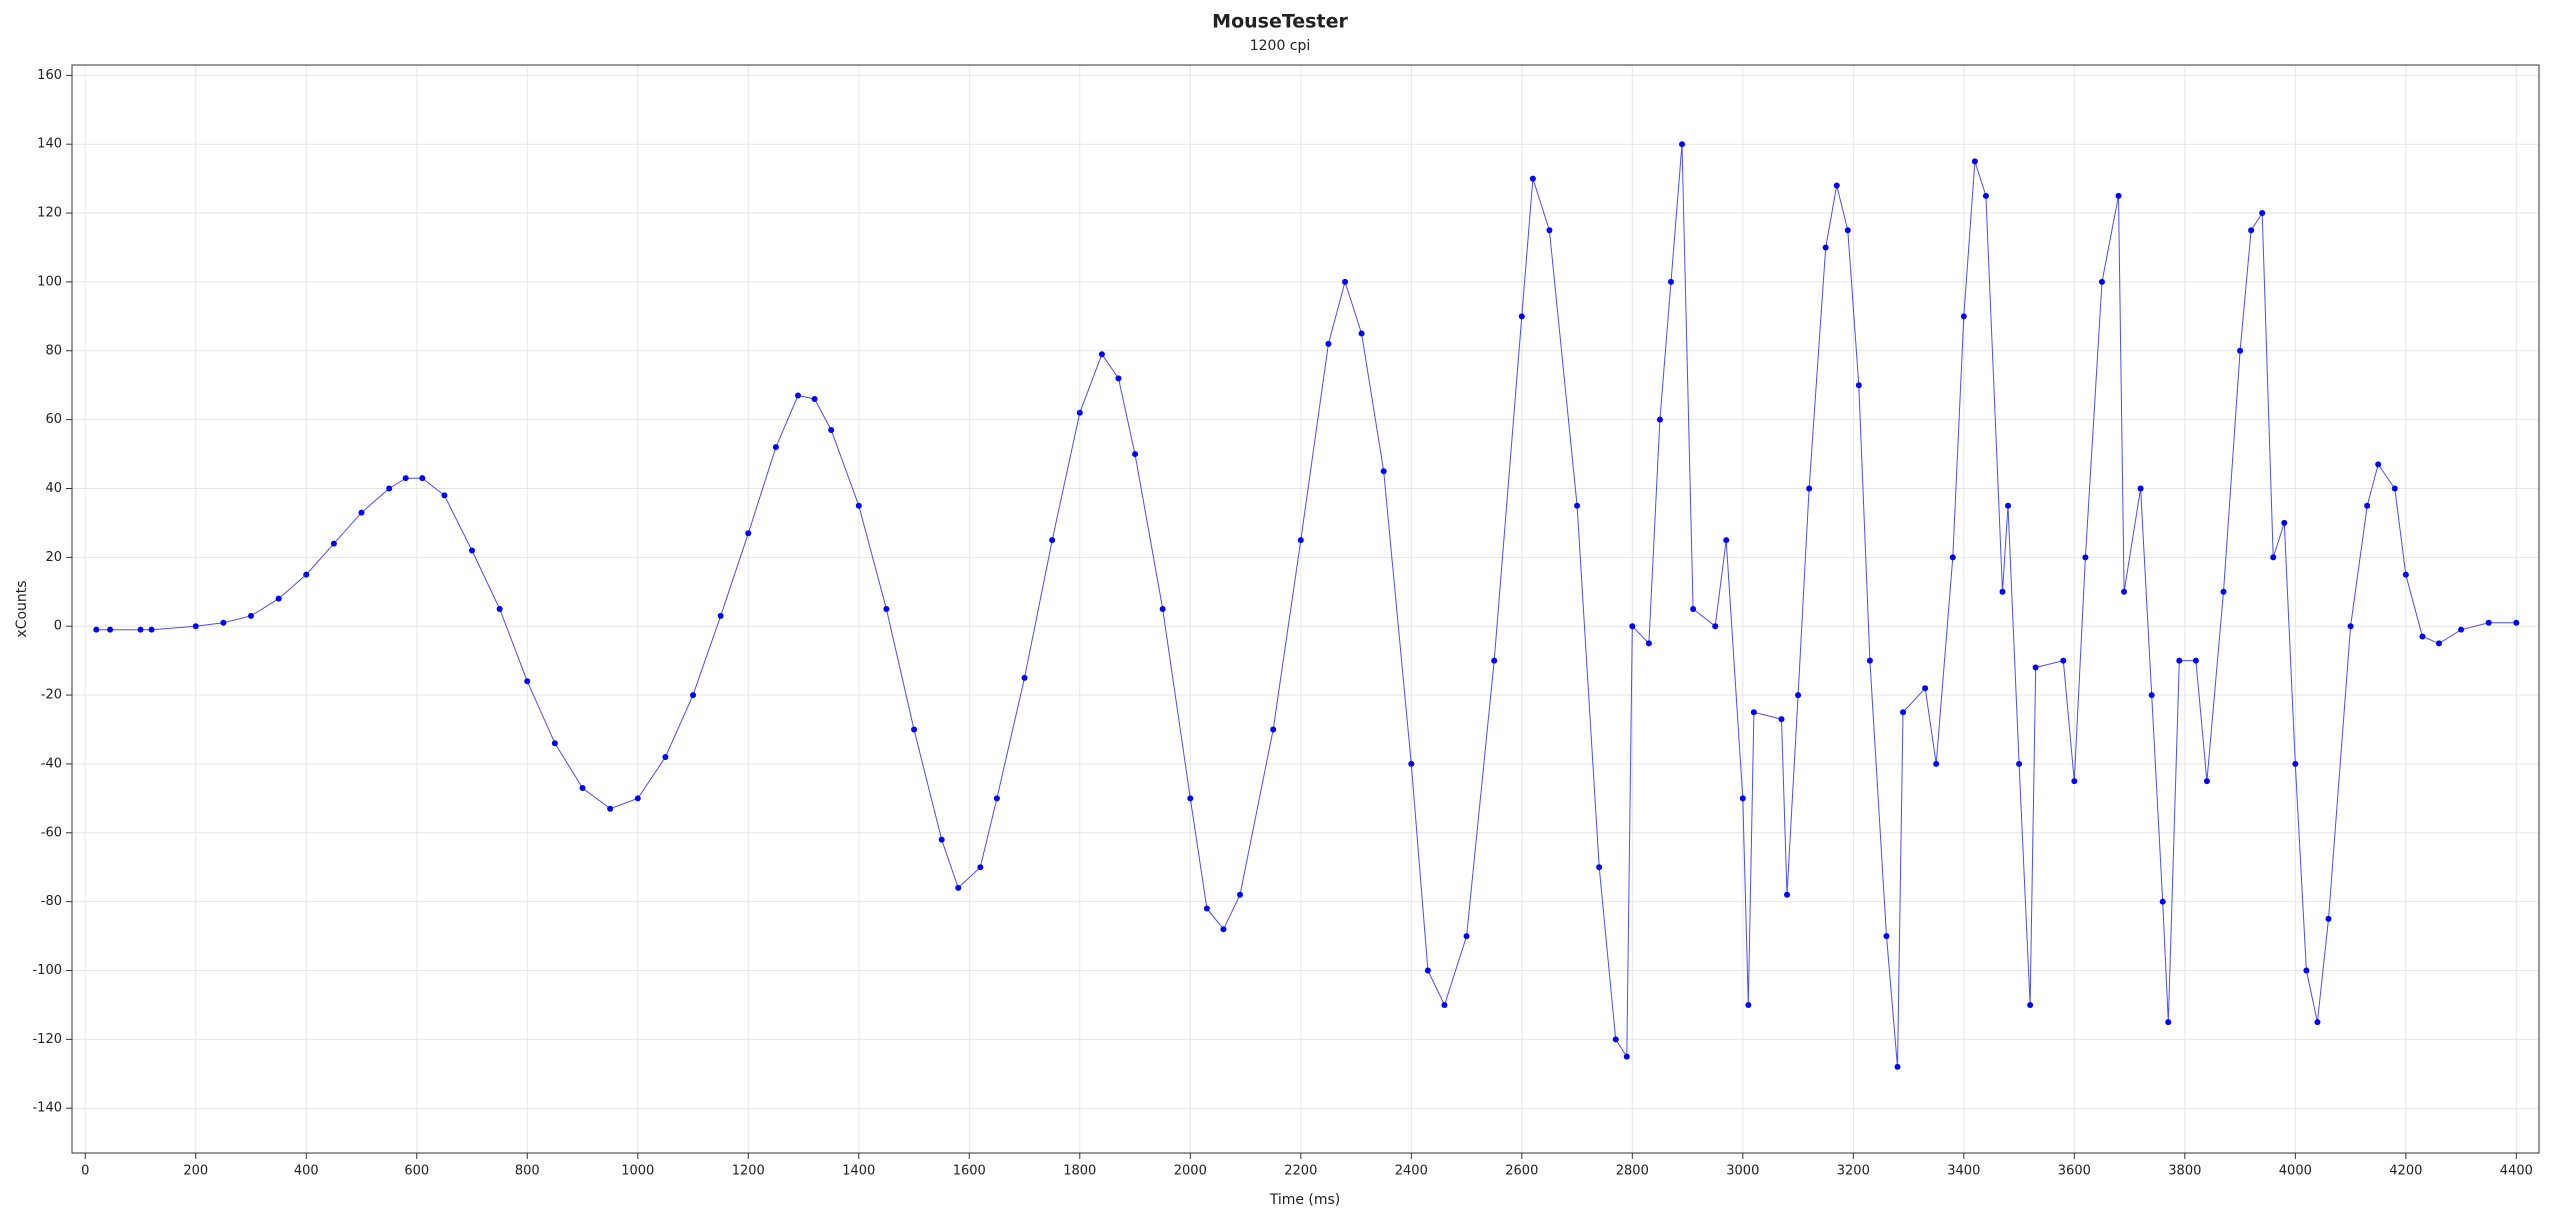 The height and width of the screenshot is (1220, 2560). I want to click on x-axis-label: Time (ms), so click(1305, 1200).